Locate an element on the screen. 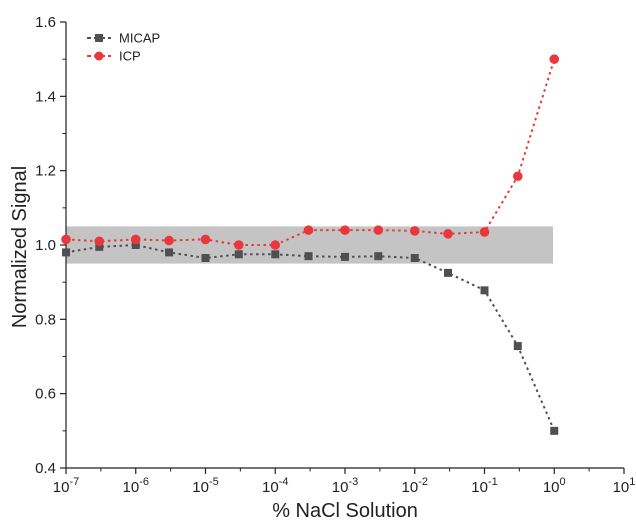  x-tick-exponent: -2 is located at coordinates (423, 482).